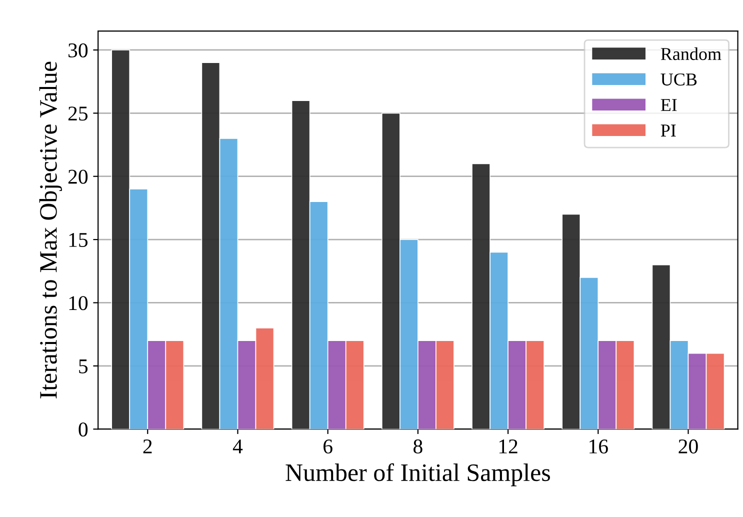  Describe the element at coordinates (83, 429) in the screenshot. I see `y-tick-label: 0` at that location.